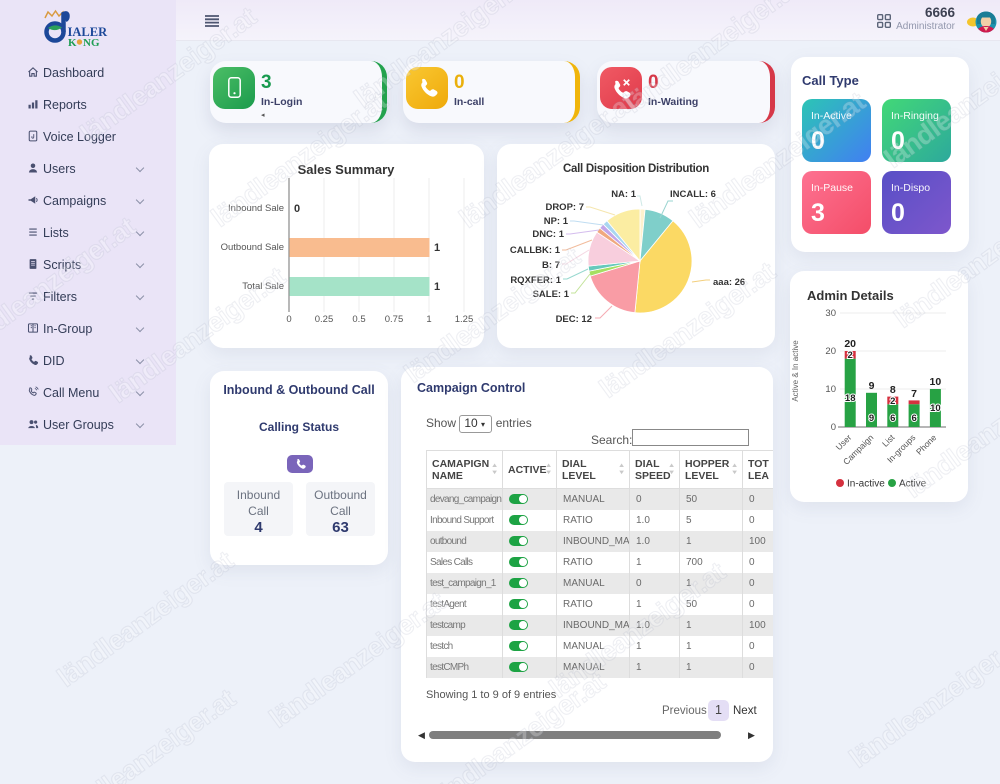 Image resolution: width=1000 pixels, height=784 pixels. I want to click on svg-text: 0.75, so click(394, 319).